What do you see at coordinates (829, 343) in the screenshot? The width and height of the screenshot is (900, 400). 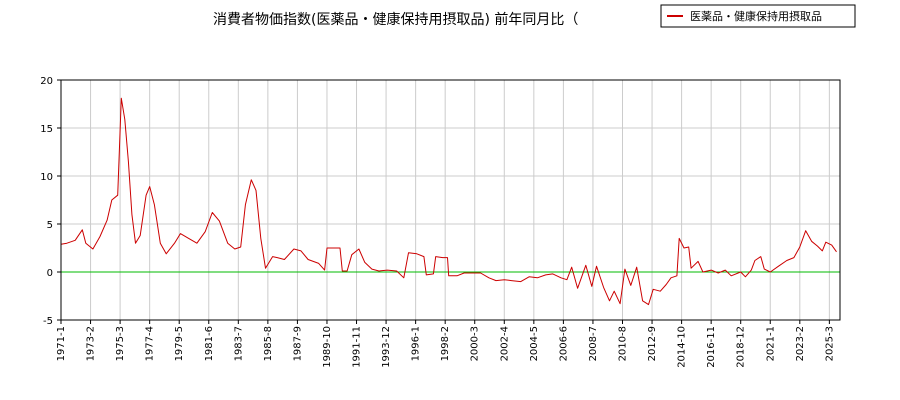 I see `x-tick-label: 2025-3` at bounding box center [829, 343].